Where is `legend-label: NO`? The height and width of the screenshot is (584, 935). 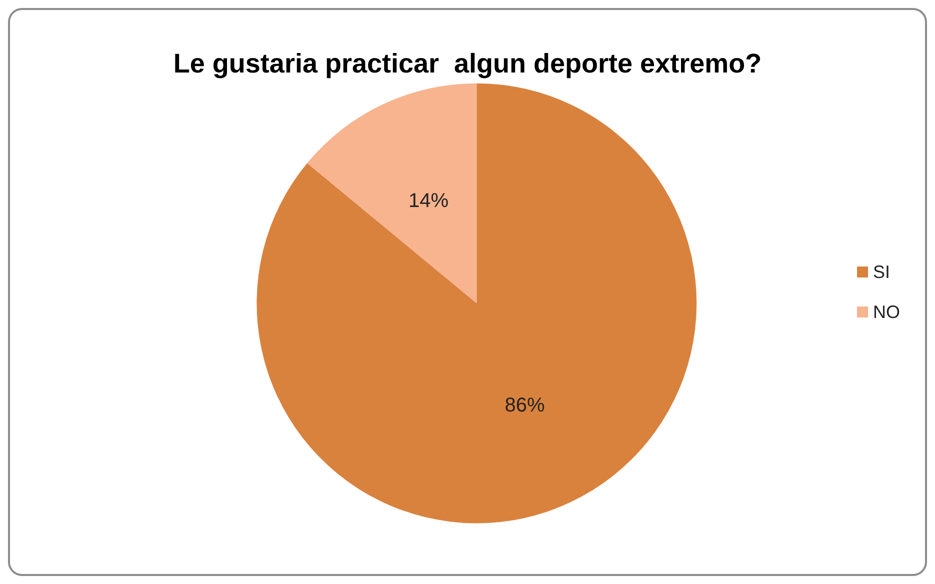 legend-label: NO is located at coordinates (886, 312).